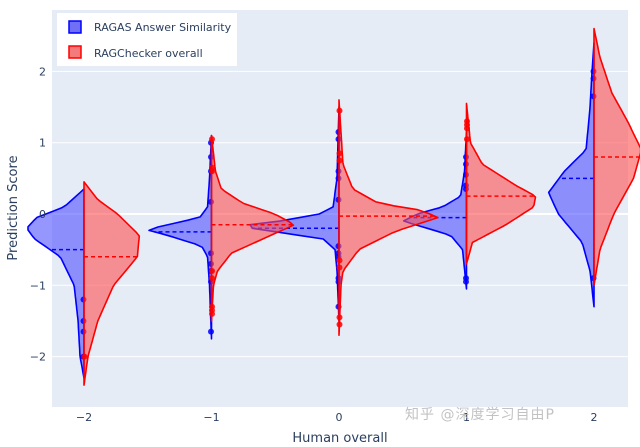 The width and height of the screenshot is (640, 447). Describe the element at coordinates (594, 417) in the screenshot. I see `x-tick-label: 2` at that location.